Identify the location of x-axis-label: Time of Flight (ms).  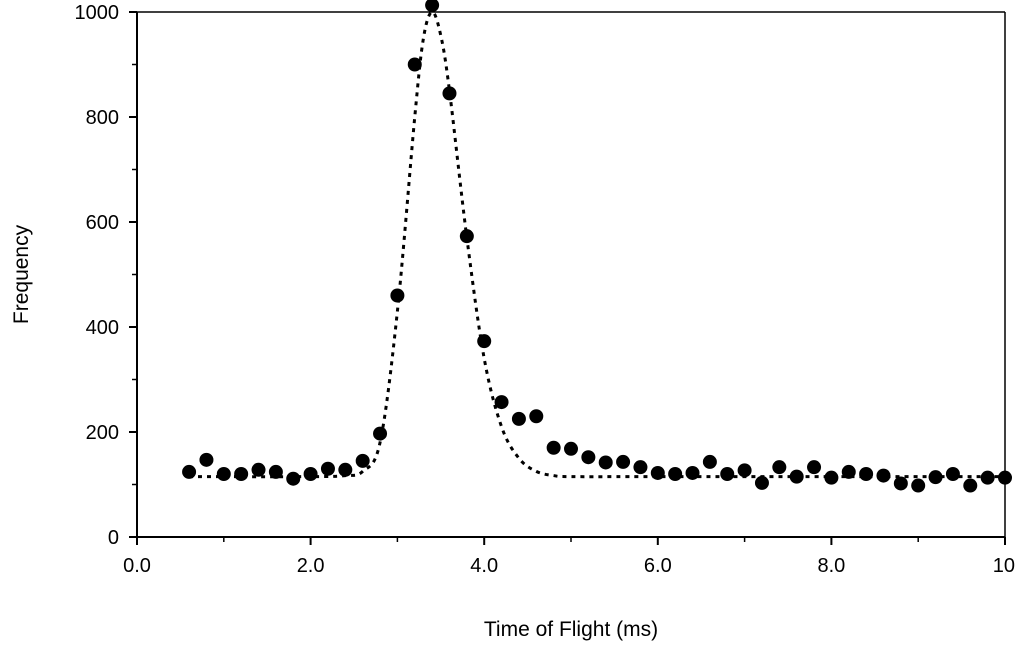
(571, 629).